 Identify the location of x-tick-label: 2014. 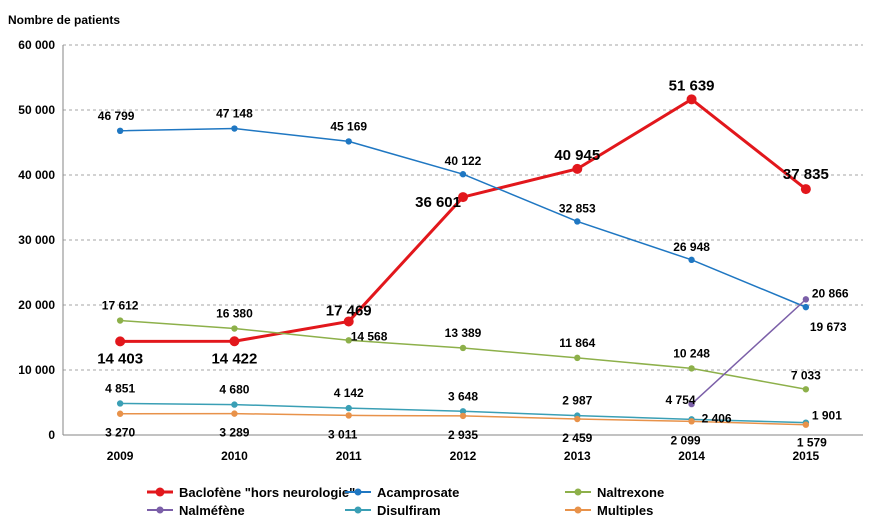
(691, 456).